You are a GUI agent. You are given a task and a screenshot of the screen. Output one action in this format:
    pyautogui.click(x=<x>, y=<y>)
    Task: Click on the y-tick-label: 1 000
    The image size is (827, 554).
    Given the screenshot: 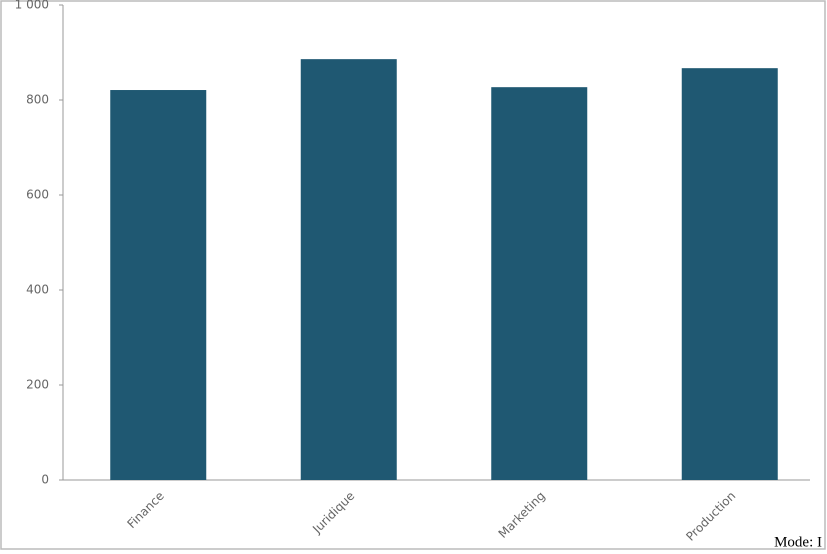 What is the action you would take?
    pyautogui.click(x=32, y=6)
    